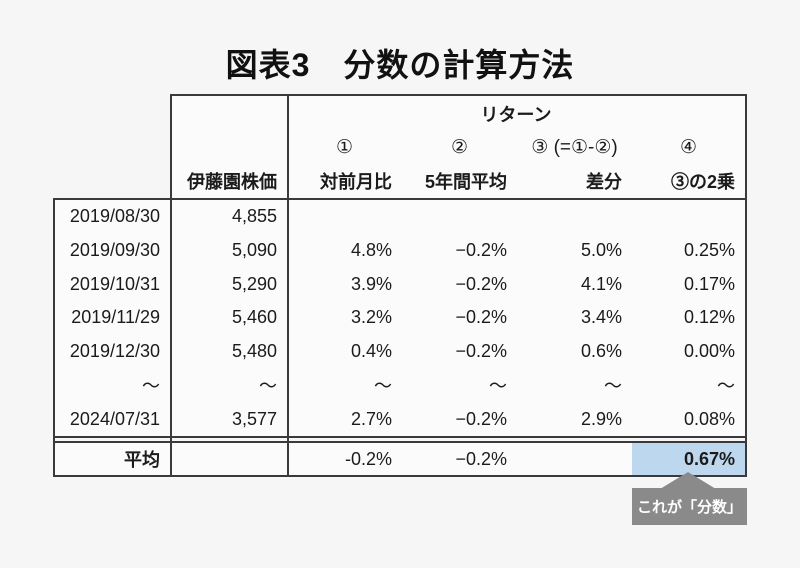 Image resolution: width=800 pixels, height=568 pixels. What do you see at coordinates (115, 317) in the screenshot?
I see `cell-date: 2019/11/29` at bounding box center [115, 317].